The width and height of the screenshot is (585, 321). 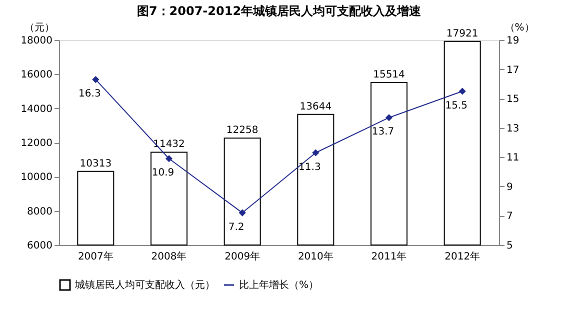 I want to click on y2-tick-label: 17, so click(x=513, y=70).